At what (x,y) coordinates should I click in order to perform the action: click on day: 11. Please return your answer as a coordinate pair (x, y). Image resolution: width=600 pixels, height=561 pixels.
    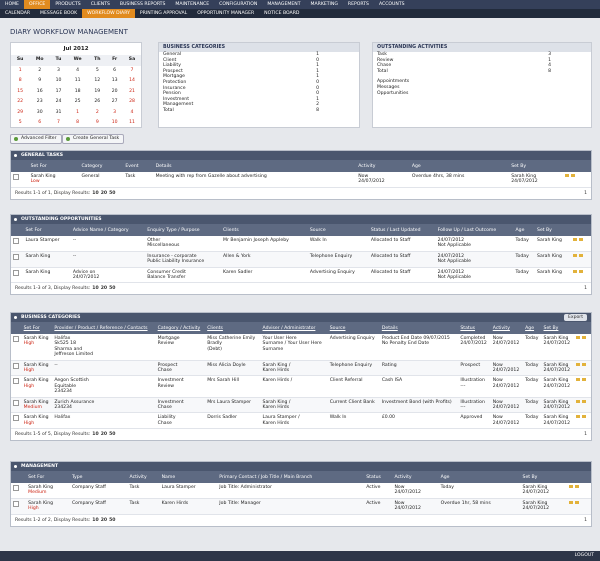
    Looking at the image, I should click on (132, 122).